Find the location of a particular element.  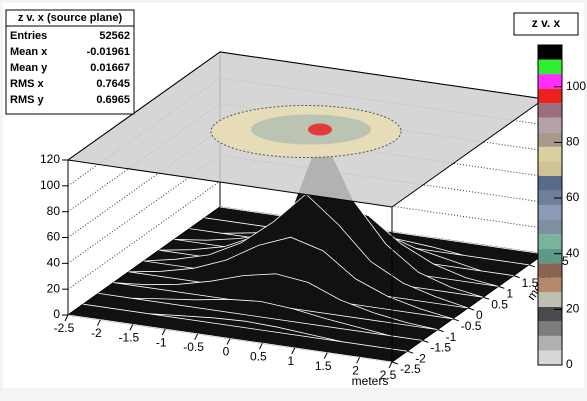

z-tick-label: 20 is located at coordinates (54, 288).